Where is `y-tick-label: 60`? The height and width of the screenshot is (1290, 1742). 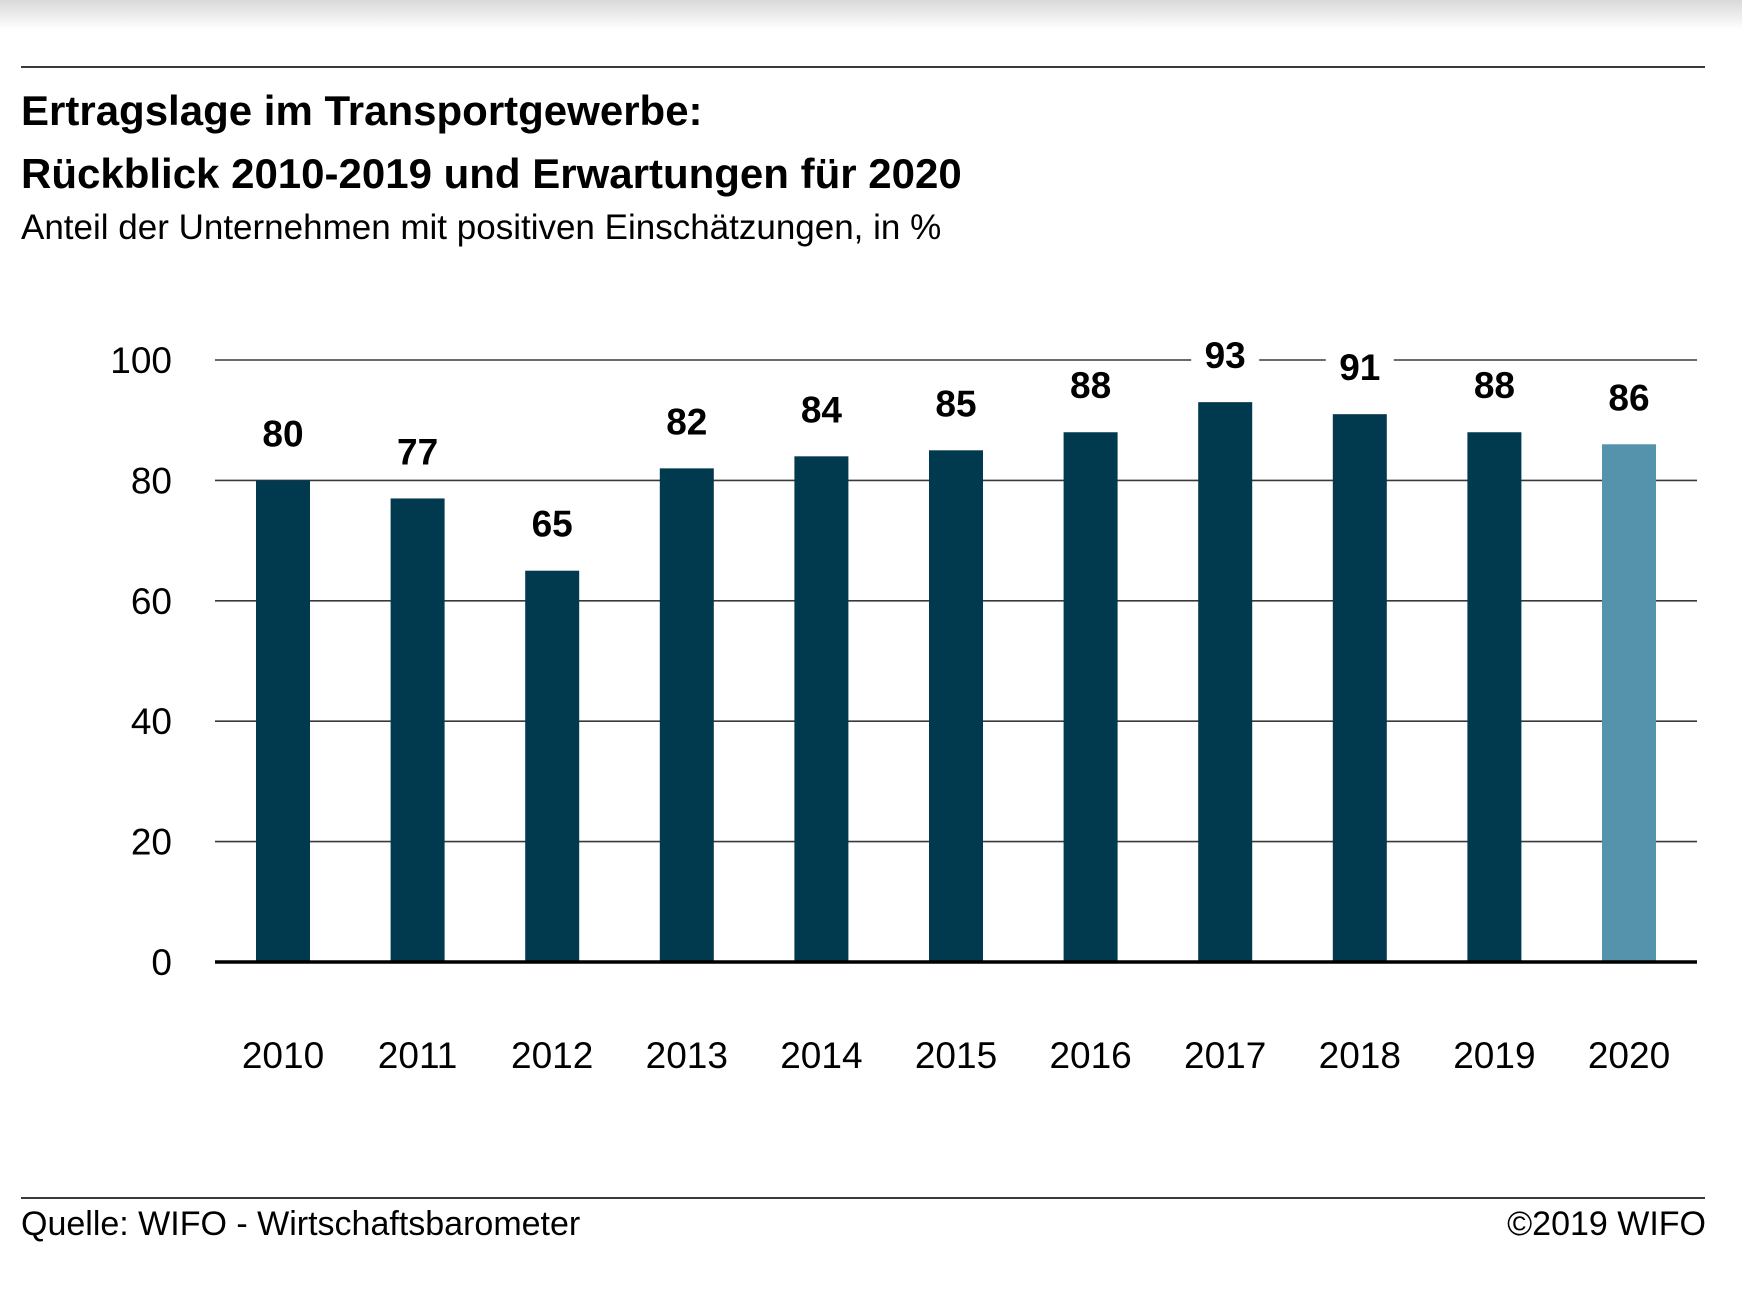 y-tick-label: 60 is located at coordinates (151, 601).